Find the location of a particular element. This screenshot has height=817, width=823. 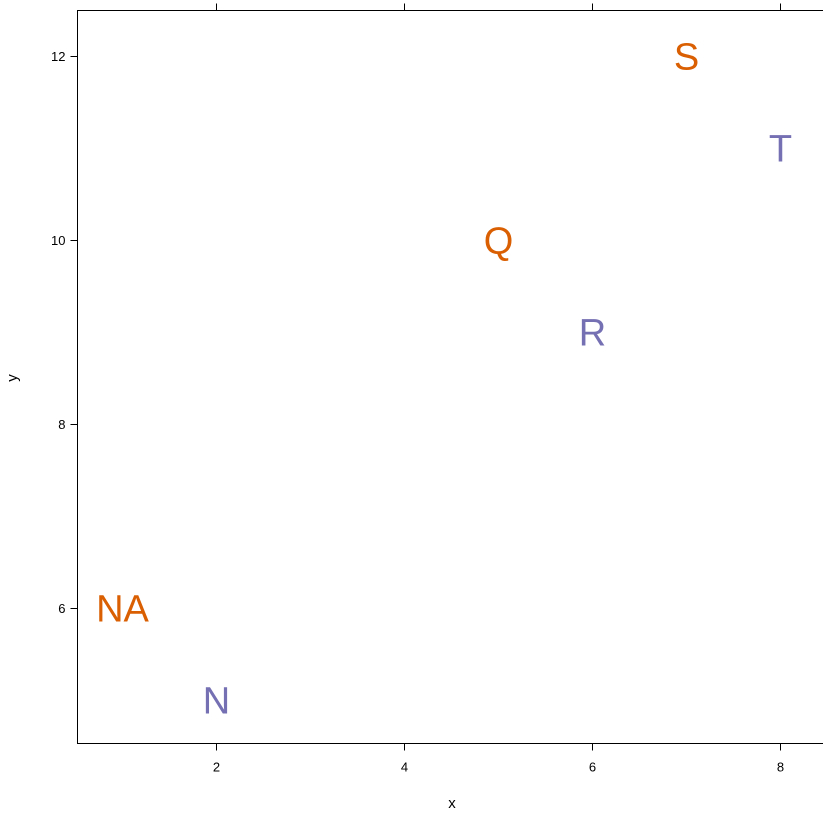

point-label-t: T is located at coordinates (780, 150).